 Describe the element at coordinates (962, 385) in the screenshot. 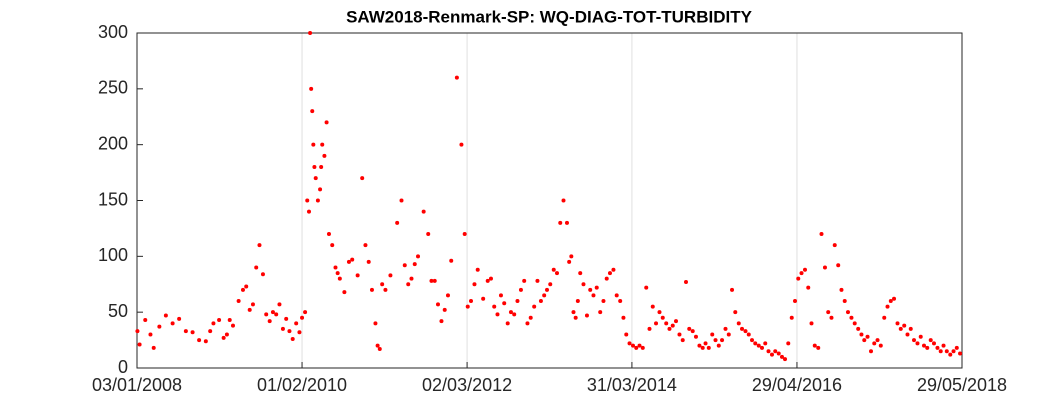

I see `x-tick-label: 29/05/2018` at that location.